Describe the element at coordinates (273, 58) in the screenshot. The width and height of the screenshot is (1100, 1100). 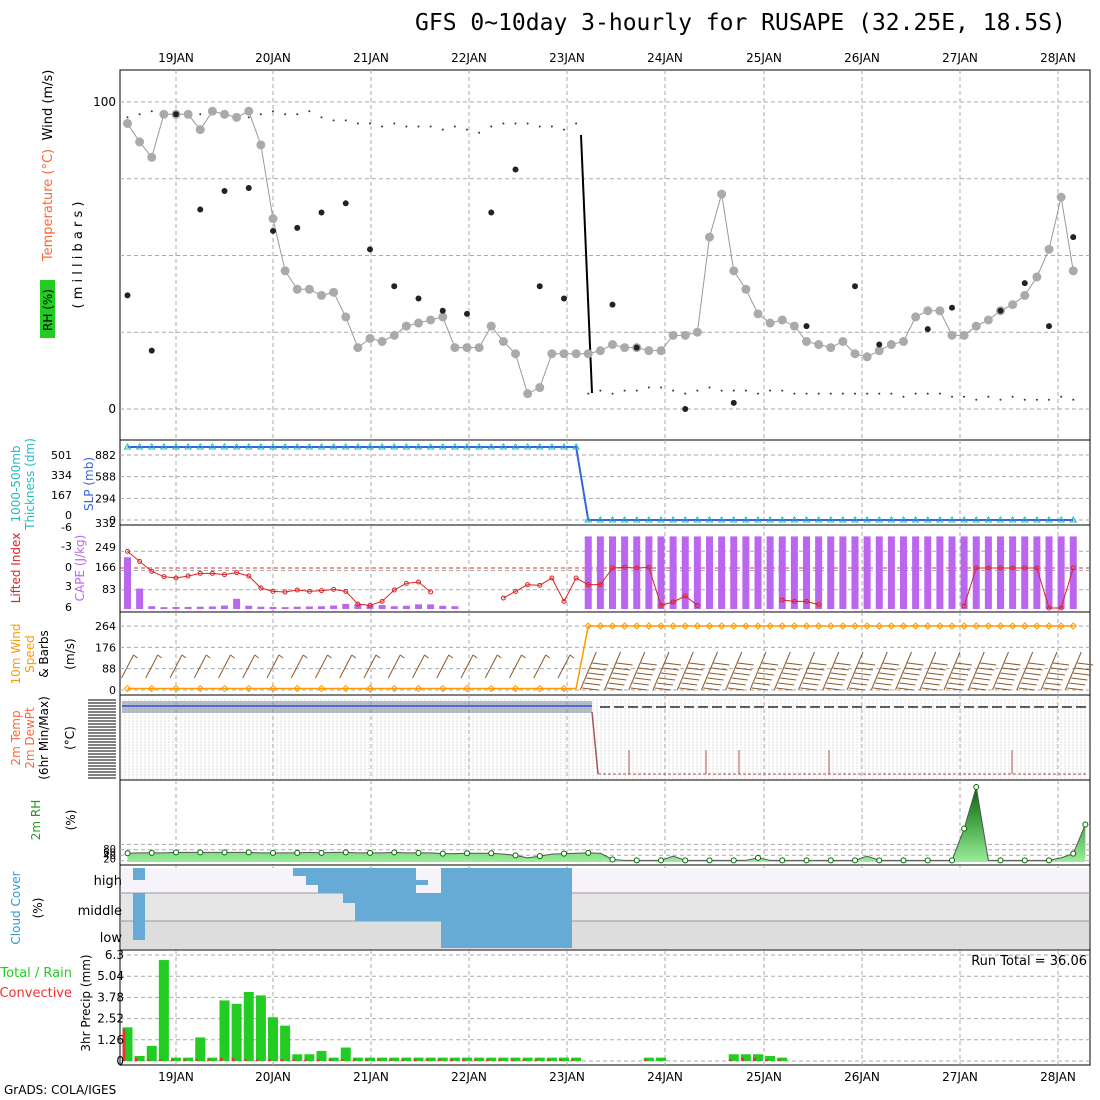
I see `top-date-20JAN: 20JAN` at that location.